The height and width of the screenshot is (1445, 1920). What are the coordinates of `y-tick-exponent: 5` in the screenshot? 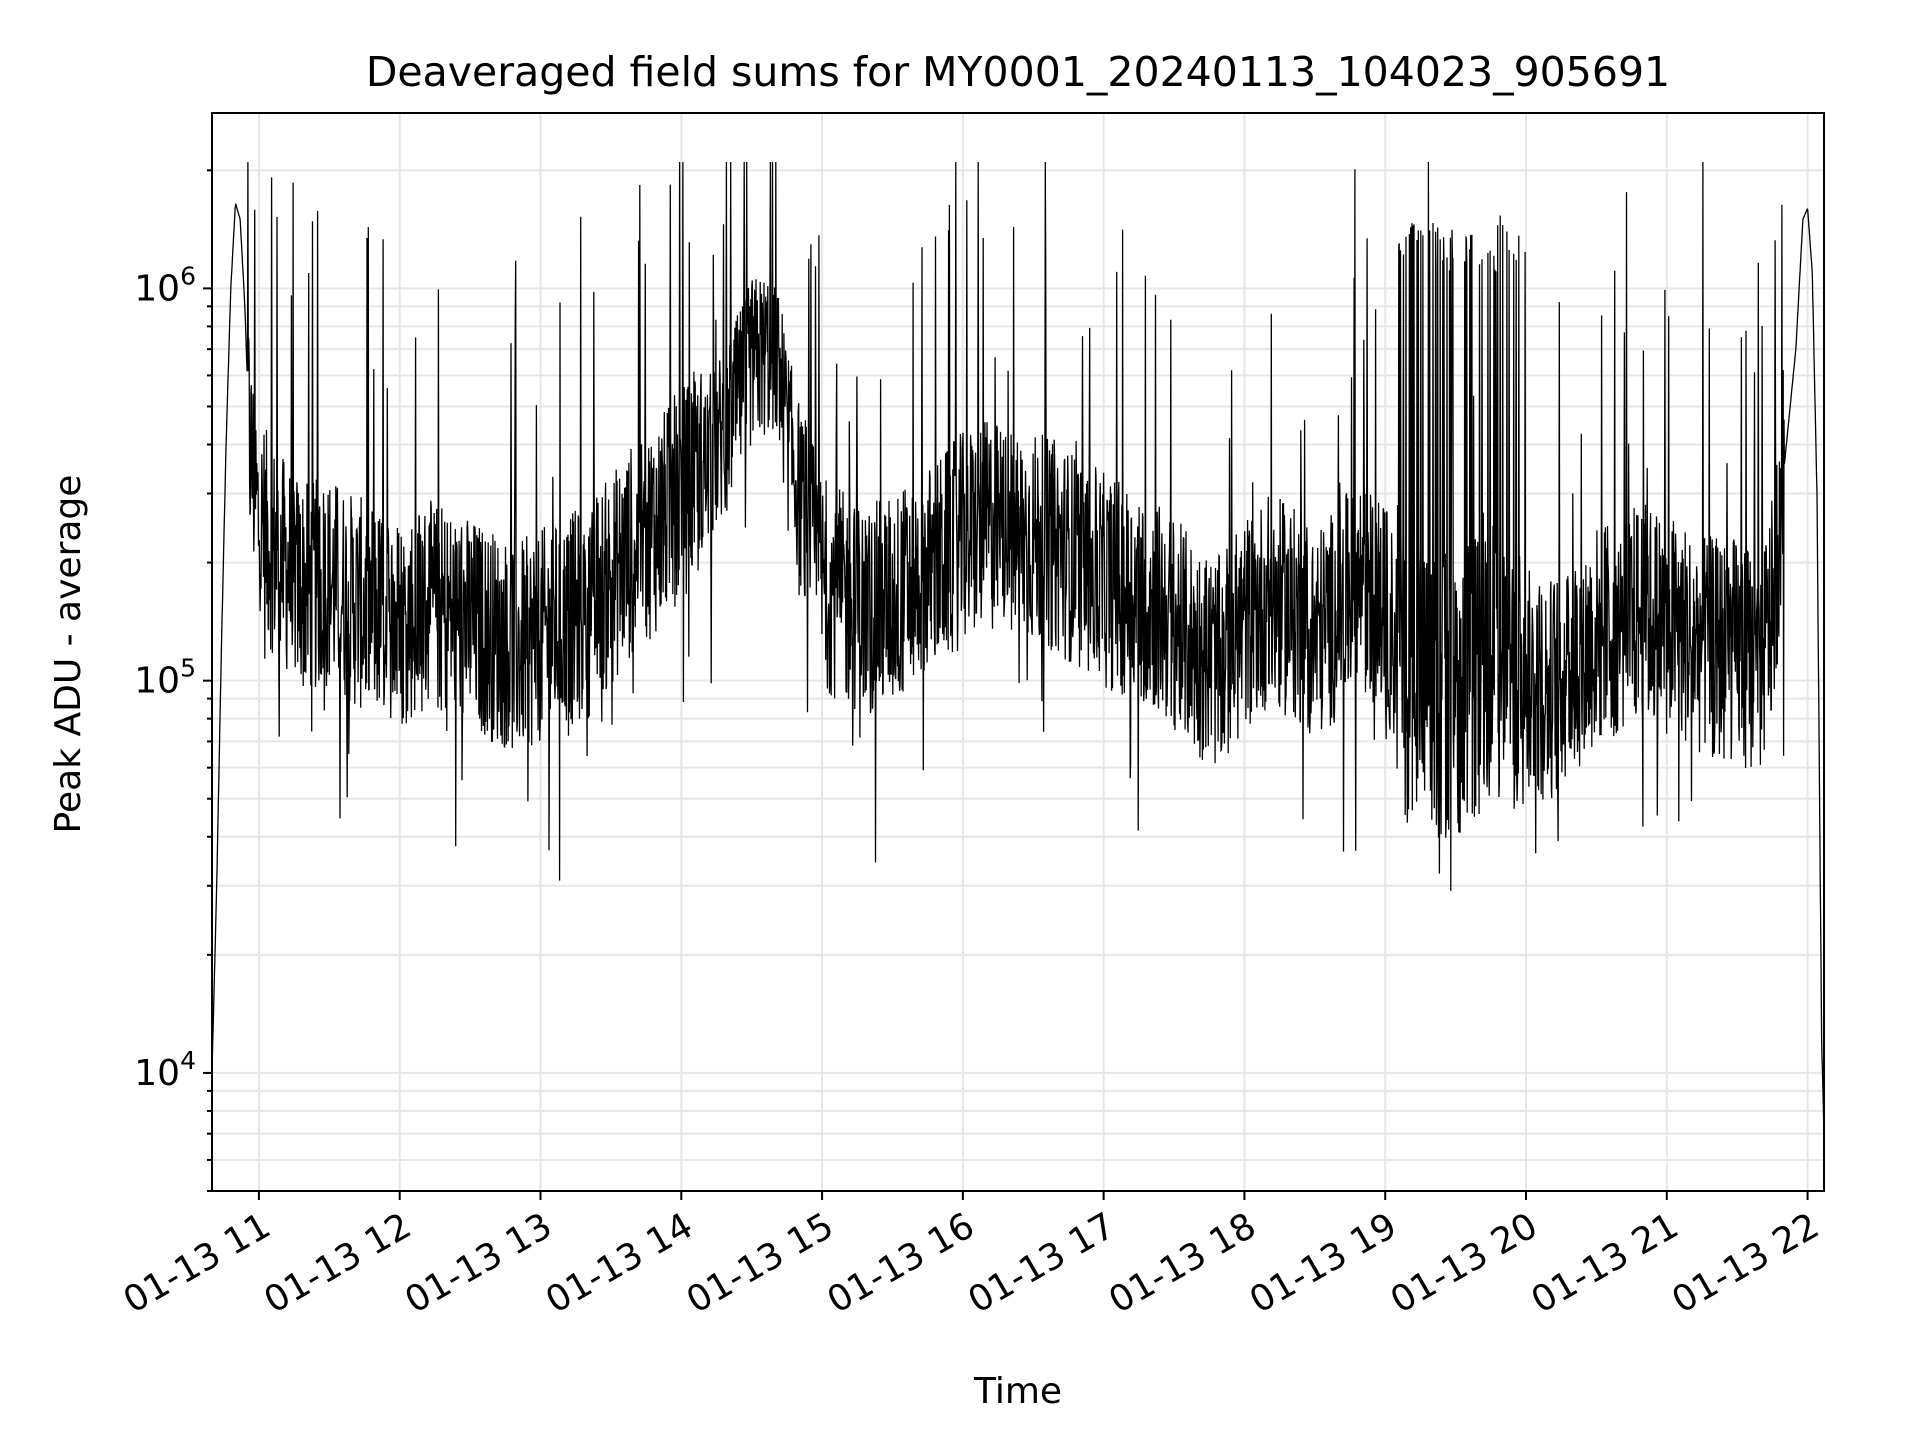 It's located at (188, 668).